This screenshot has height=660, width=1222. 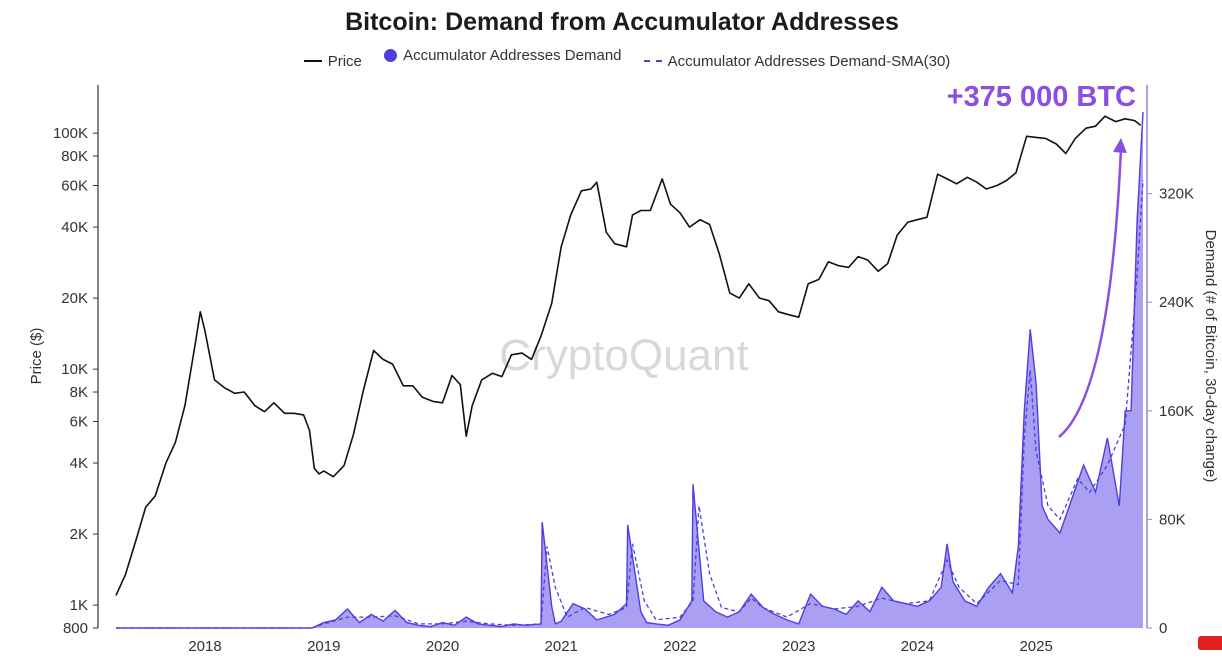 I want to click on x-tick-label: 2022, so click(x=679, y=646).